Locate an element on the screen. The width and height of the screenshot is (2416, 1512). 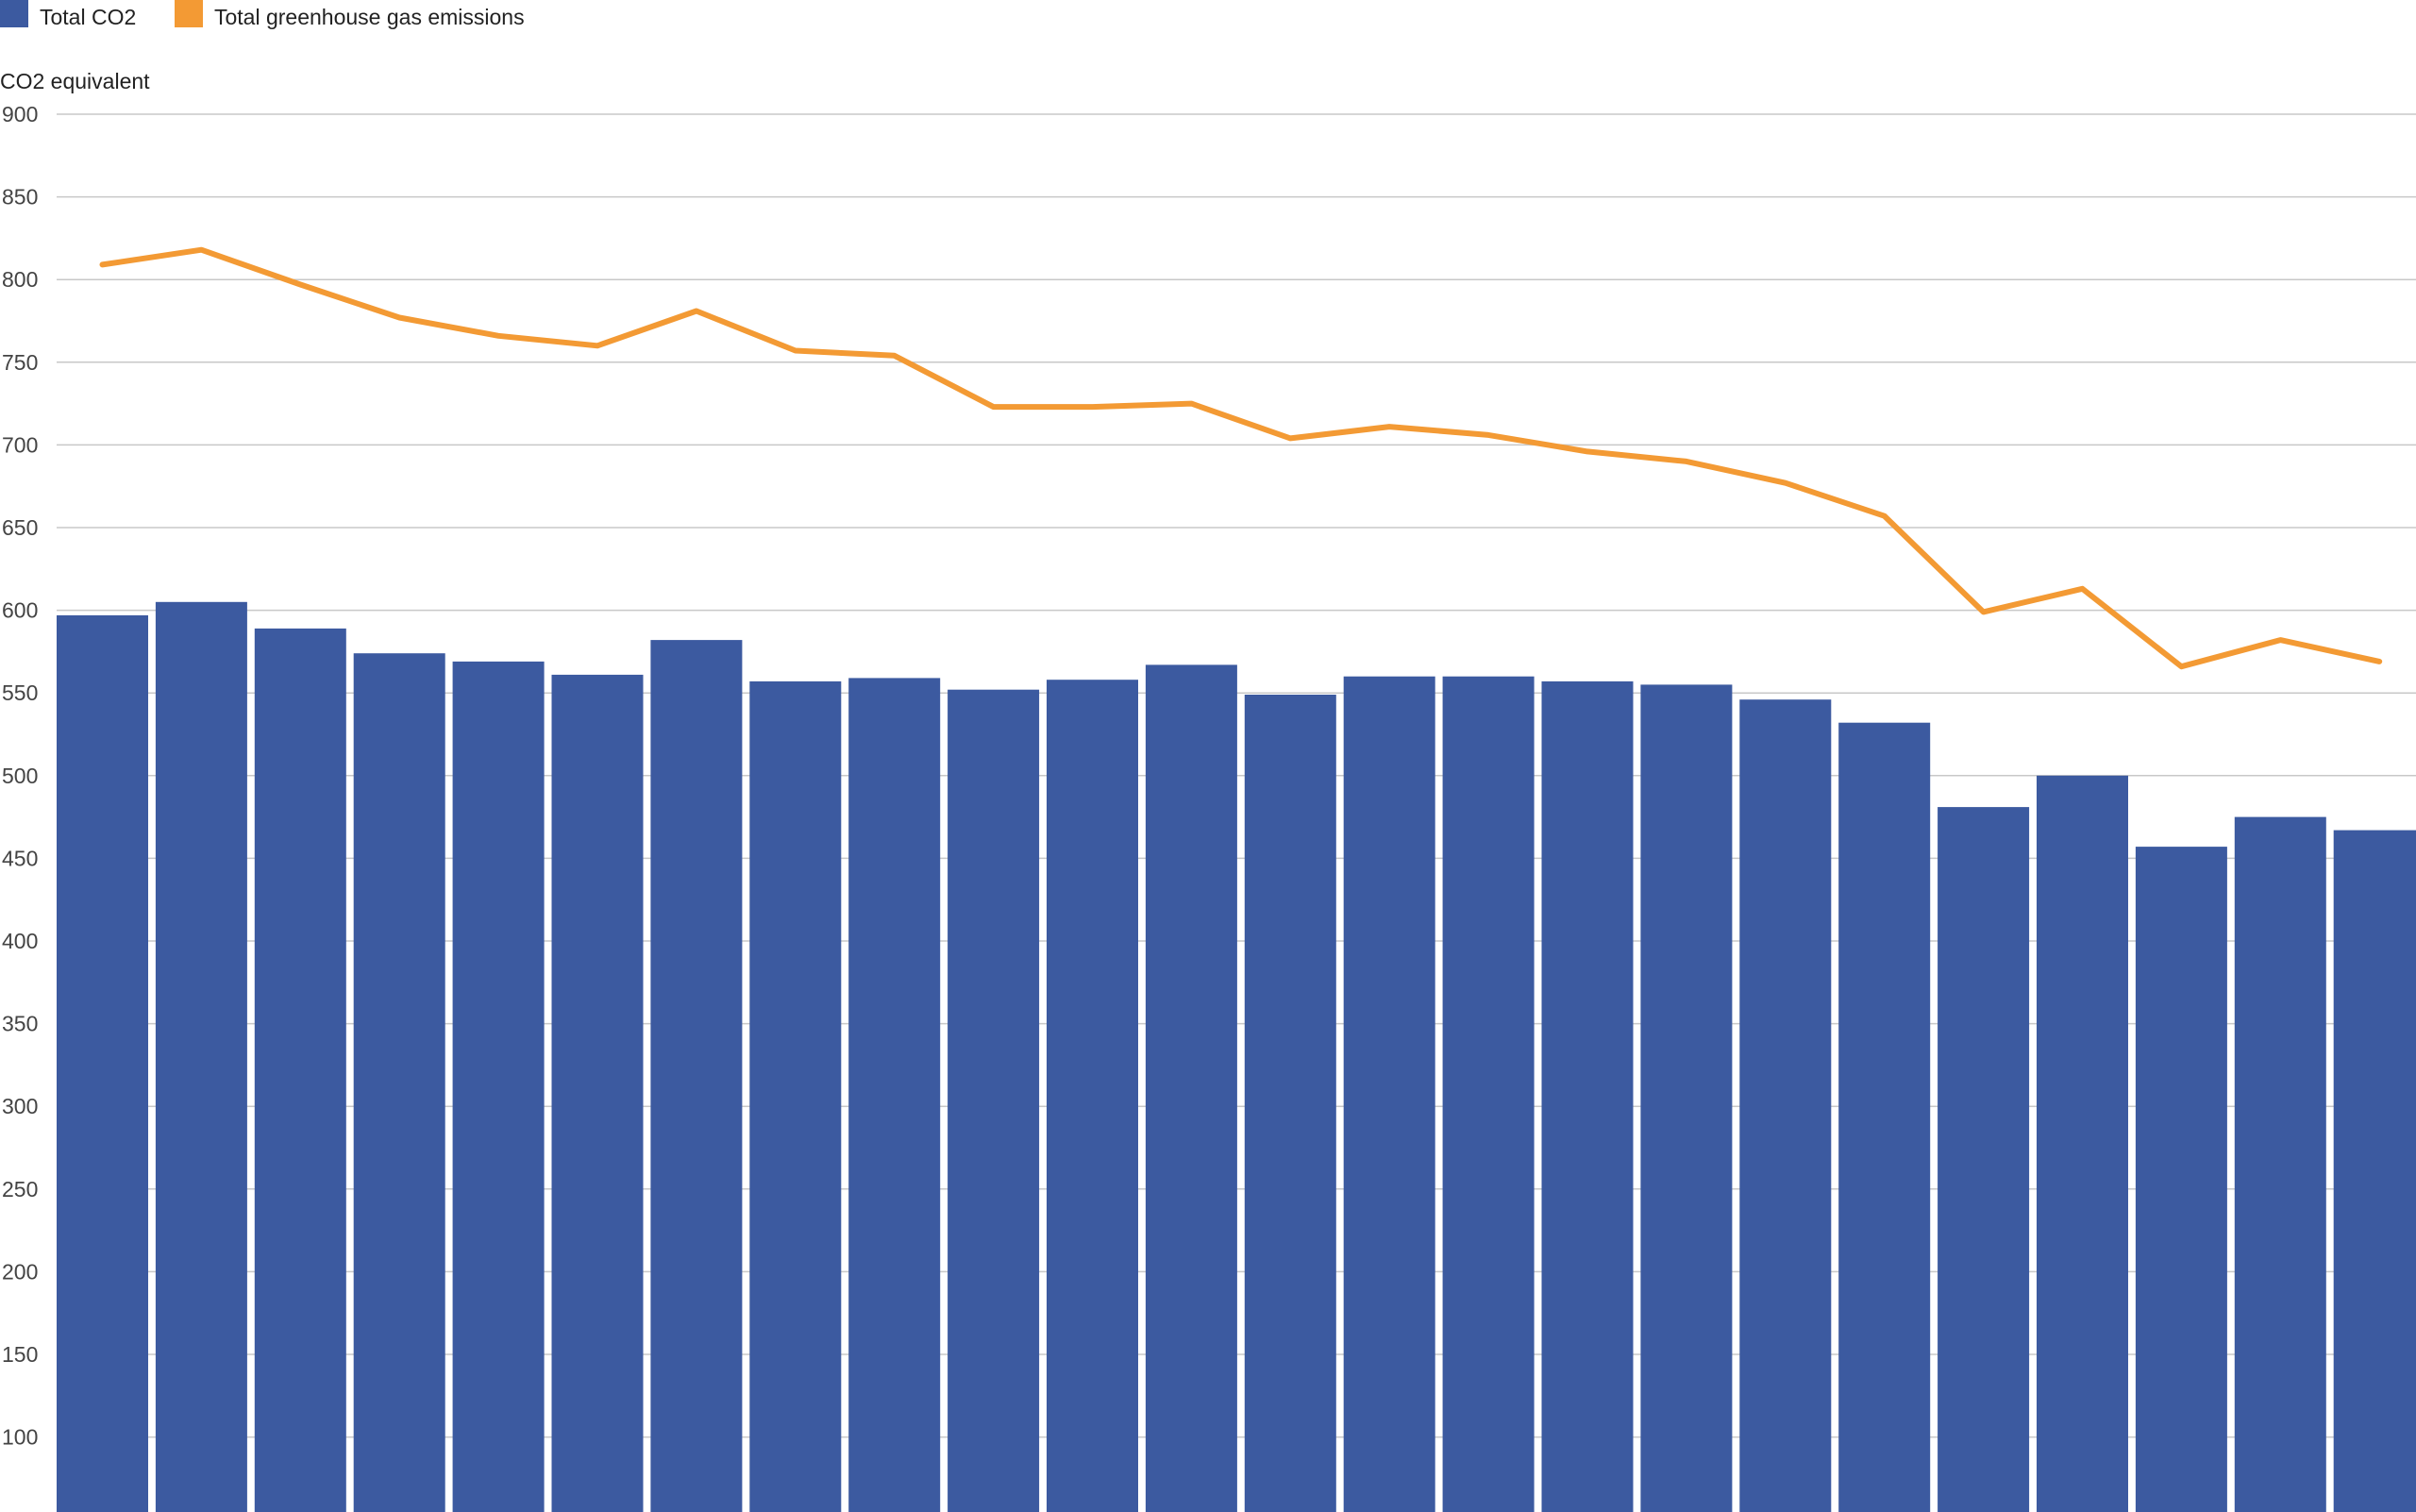
legend-label-total-co2: Total CO2 is located at coordinates (88, 17).